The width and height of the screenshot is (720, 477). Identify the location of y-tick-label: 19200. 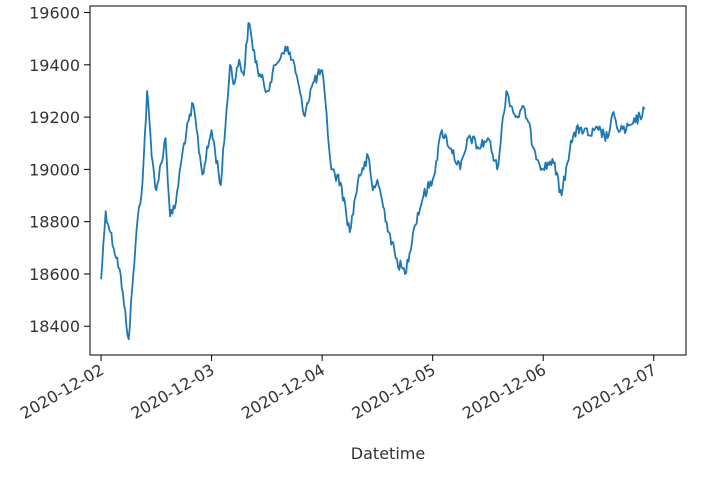
(54, 117).